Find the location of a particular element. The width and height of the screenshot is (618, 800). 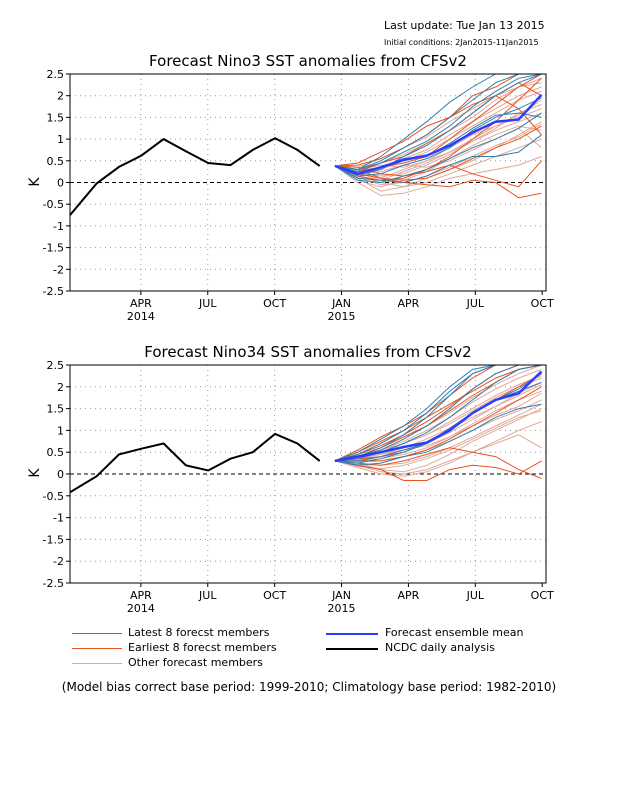

legend-latest-swatch is located at coordinates (97, 633).